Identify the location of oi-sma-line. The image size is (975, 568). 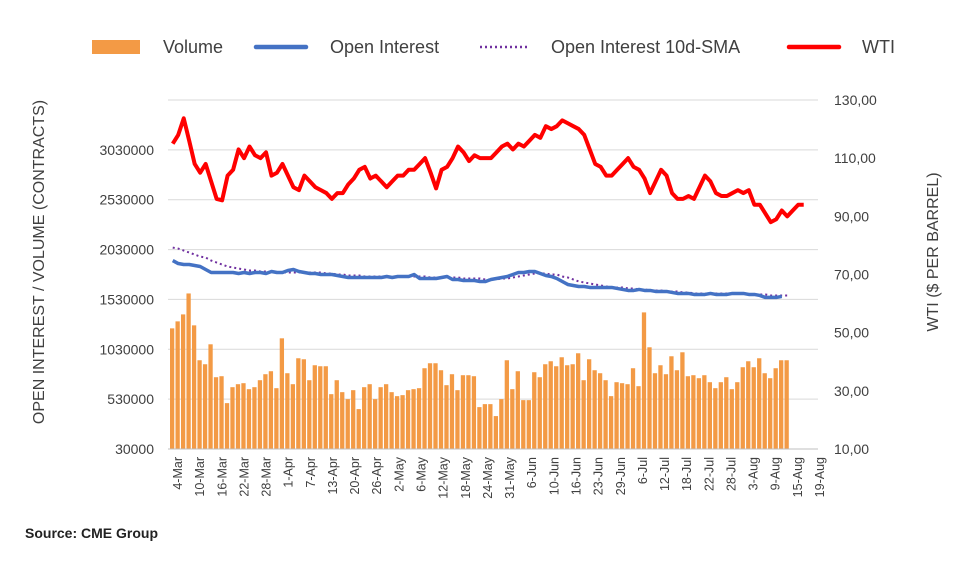
(480, 271).